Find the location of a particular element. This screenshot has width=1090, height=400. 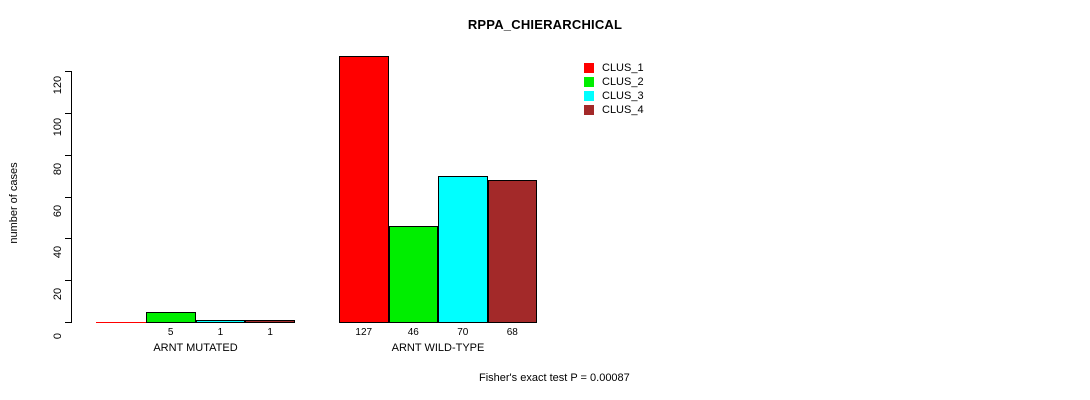

group-label: ARNT MUTATED is located at coordinates (195, 348).